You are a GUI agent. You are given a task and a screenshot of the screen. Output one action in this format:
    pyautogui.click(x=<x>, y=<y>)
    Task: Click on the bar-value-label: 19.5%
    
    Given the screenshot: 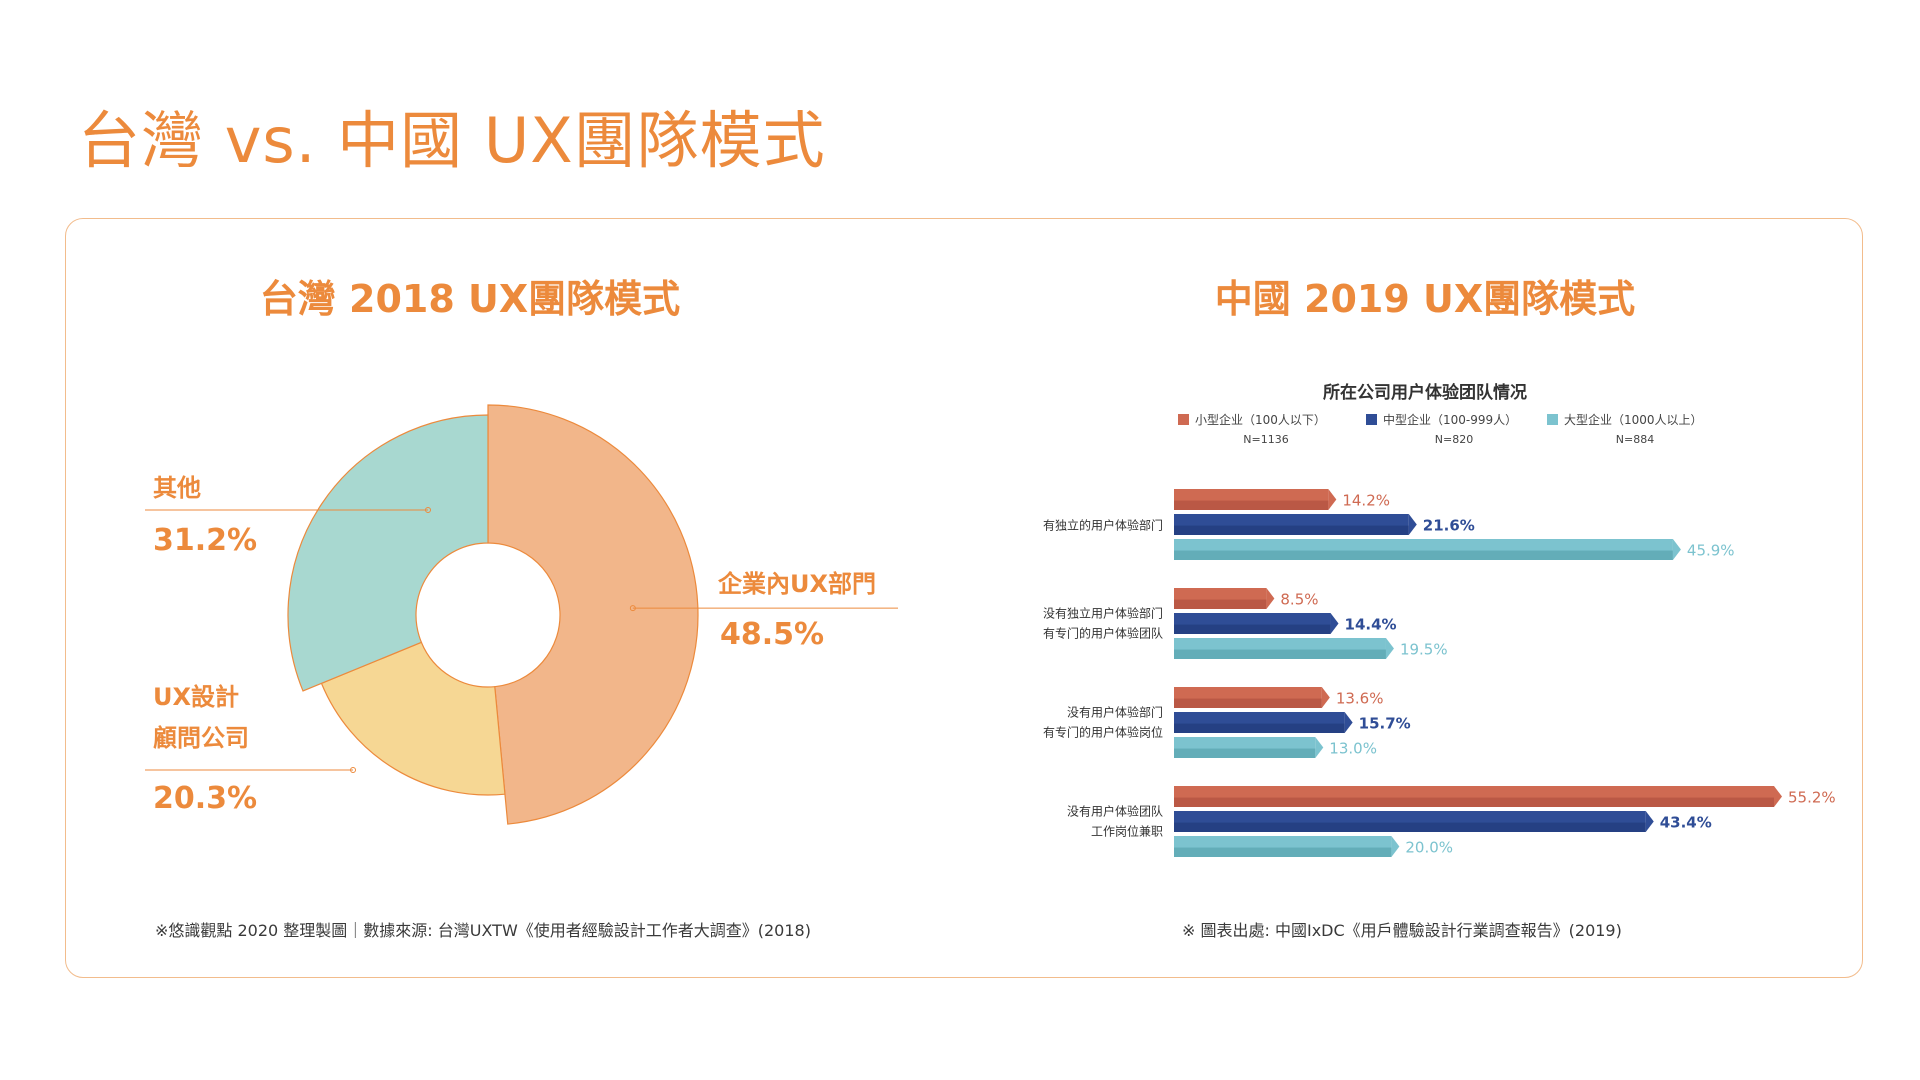 What is the action you would take?
    pyautogui.click(x=1424, y=650)
    